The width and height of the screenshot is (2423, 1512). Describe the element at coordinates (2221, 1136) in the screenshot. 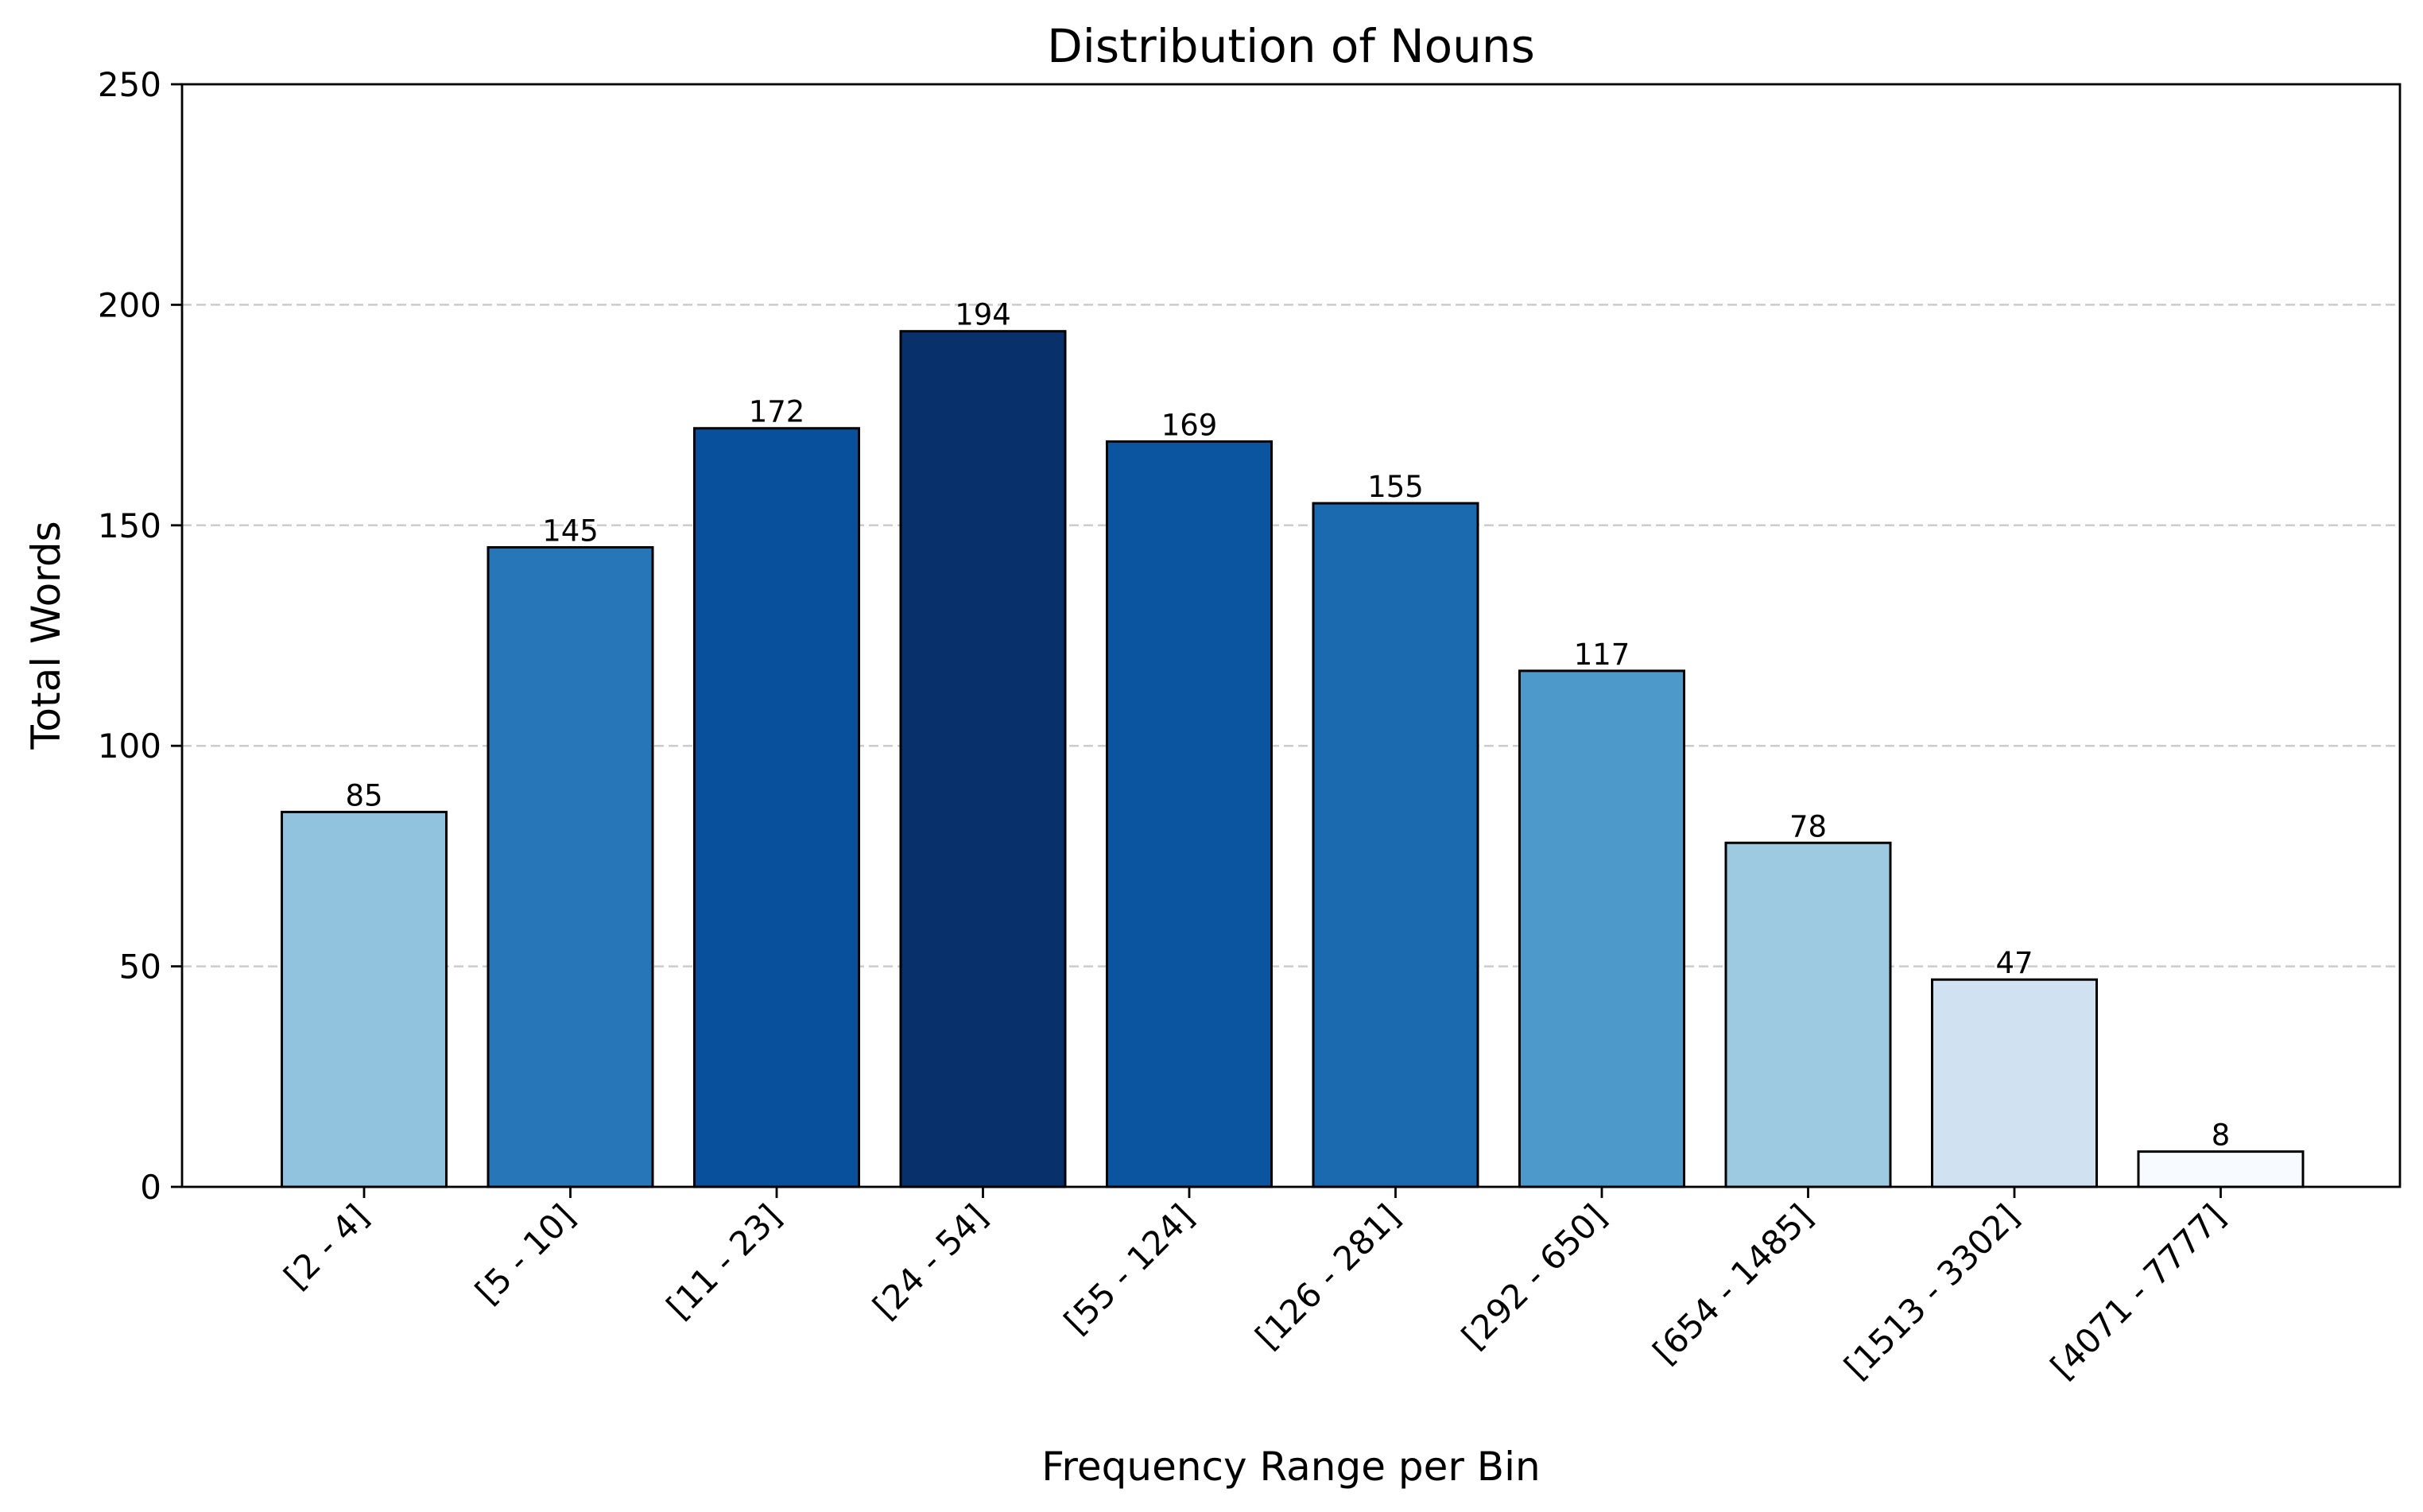

I see `data-label: 8` at that location.